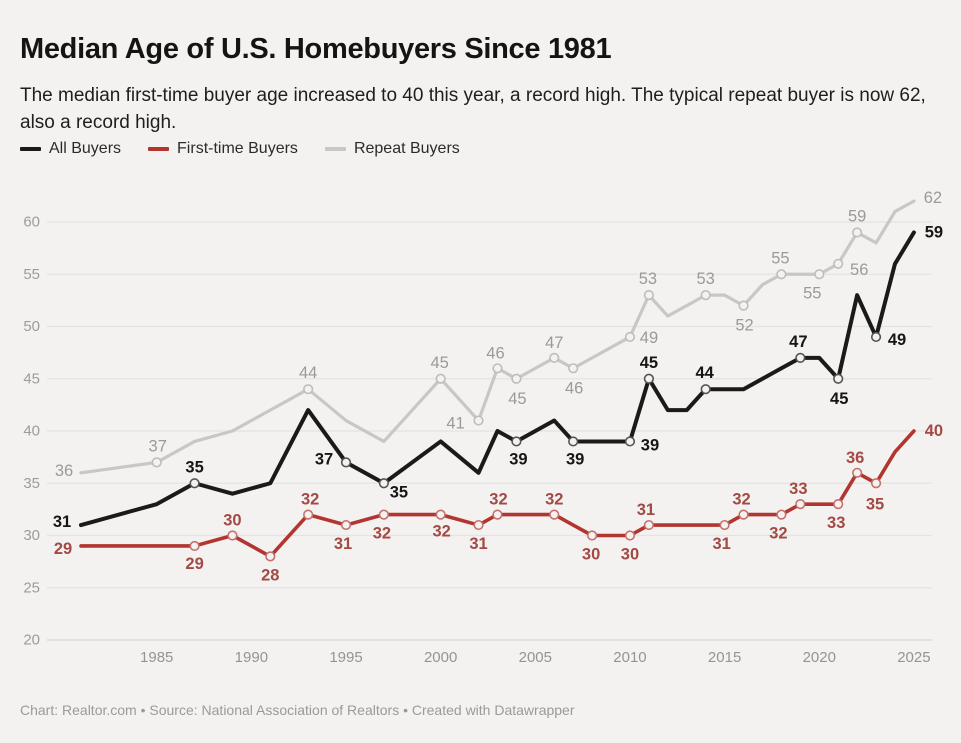 The image size is (961, 743). I want to click on data-label: 56, so click(859, 270).